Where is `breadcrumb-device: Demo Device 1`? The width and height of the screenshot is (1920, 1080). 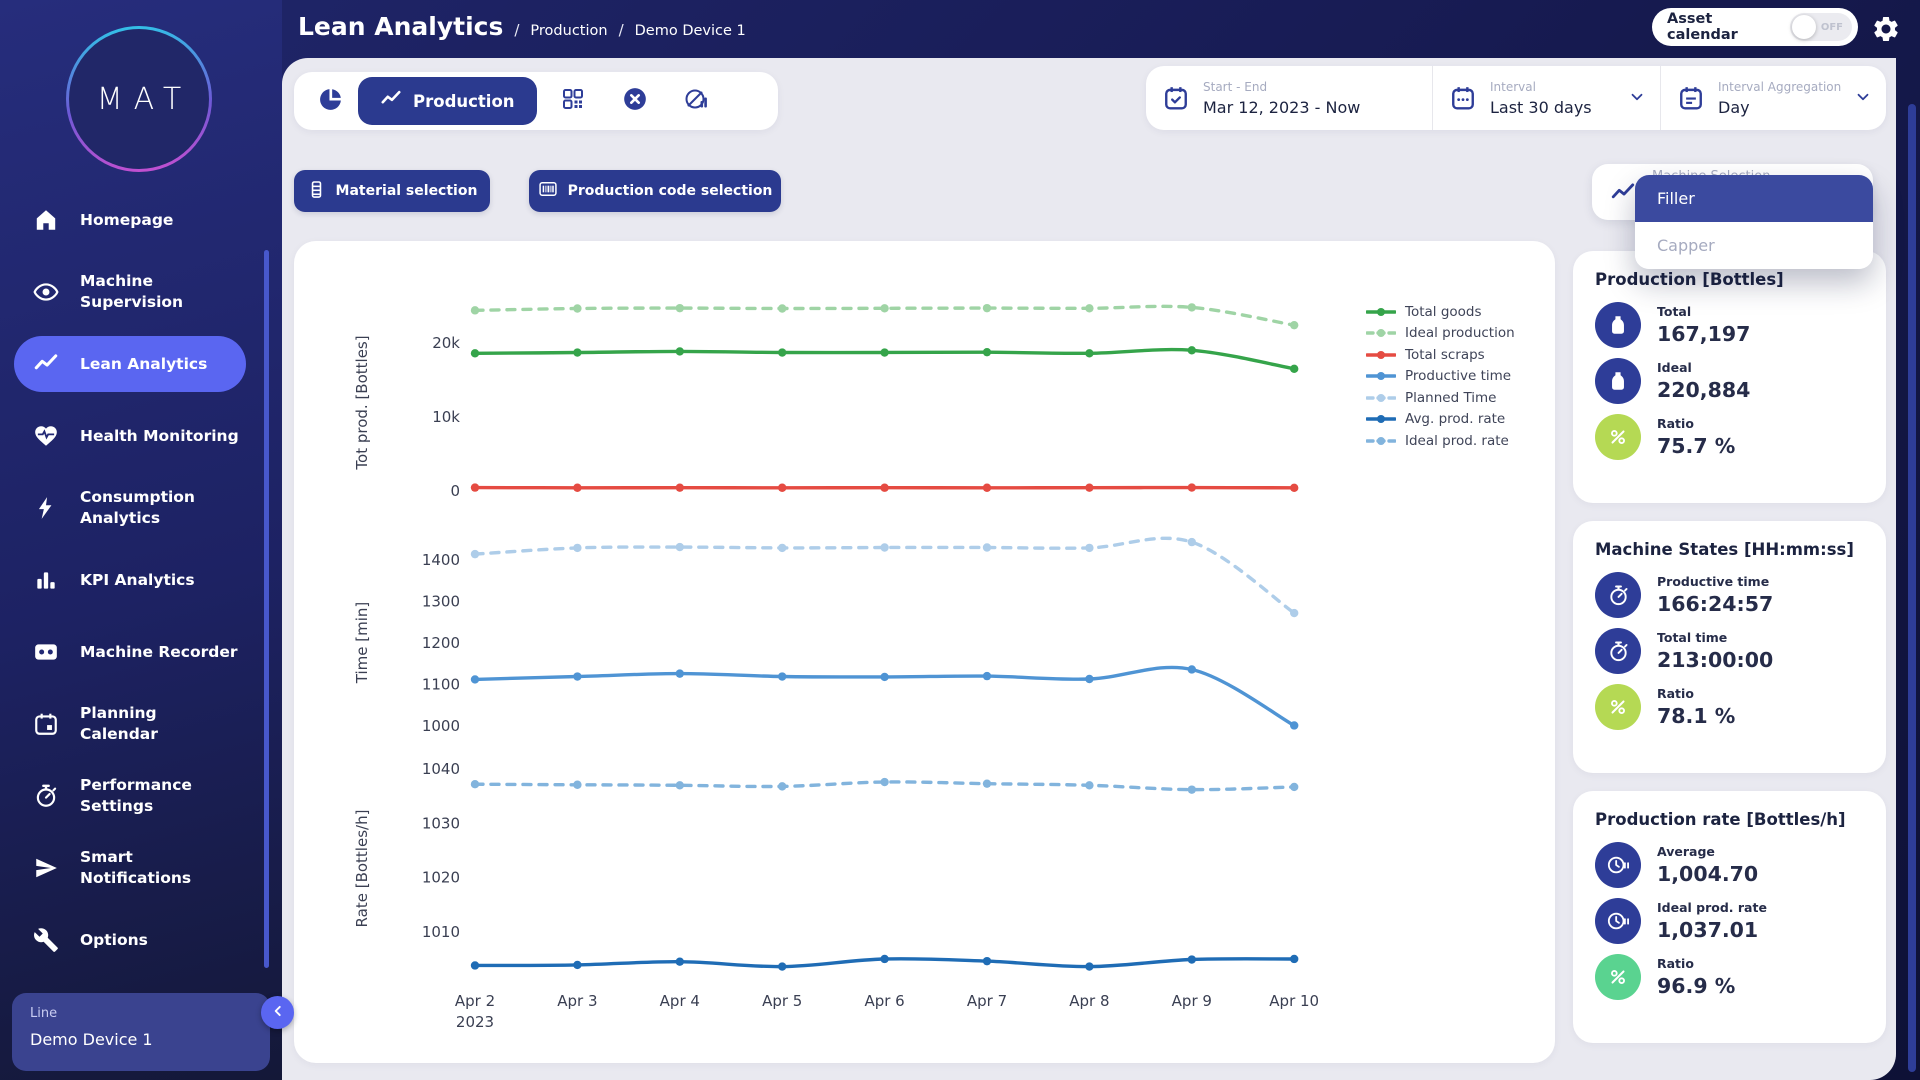
breadcrumb-device: Demo Device 1 is located at coordinates (690, 31).